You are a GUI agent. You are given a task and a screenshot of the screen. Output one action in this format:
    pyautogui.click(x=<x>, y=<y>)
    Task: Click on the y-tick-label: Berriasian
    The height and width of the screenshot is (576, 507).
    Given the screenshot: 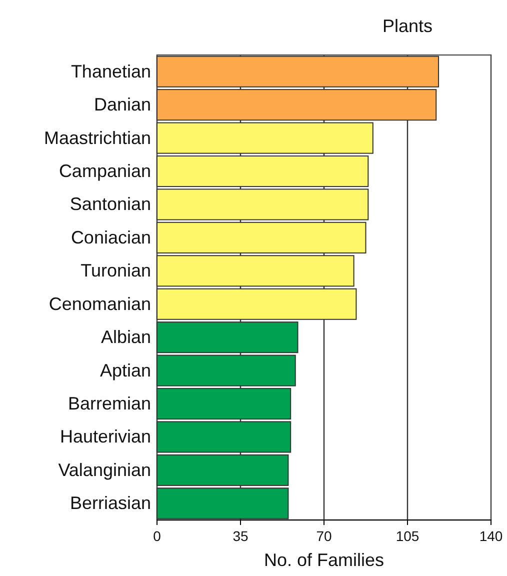 What is the action you would take?
    pyautogui.click(x=110, y=503)
    